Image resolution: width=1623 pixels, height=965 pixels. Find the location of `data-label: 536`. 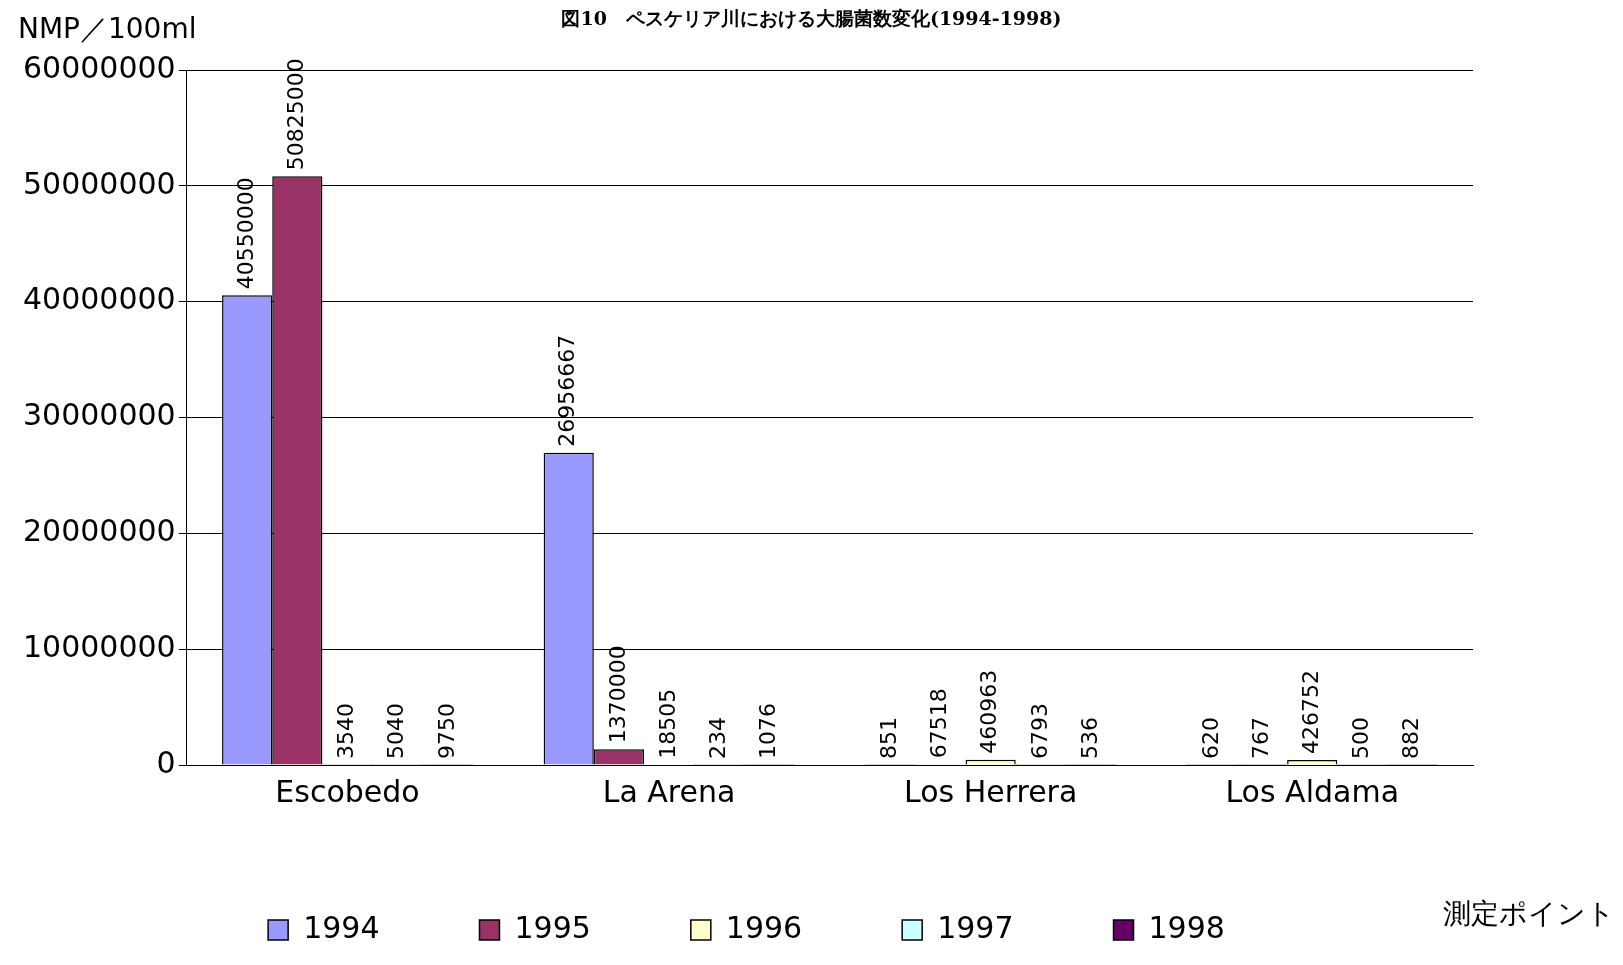

data-label: 536 is located at coordinates (1089, 737).